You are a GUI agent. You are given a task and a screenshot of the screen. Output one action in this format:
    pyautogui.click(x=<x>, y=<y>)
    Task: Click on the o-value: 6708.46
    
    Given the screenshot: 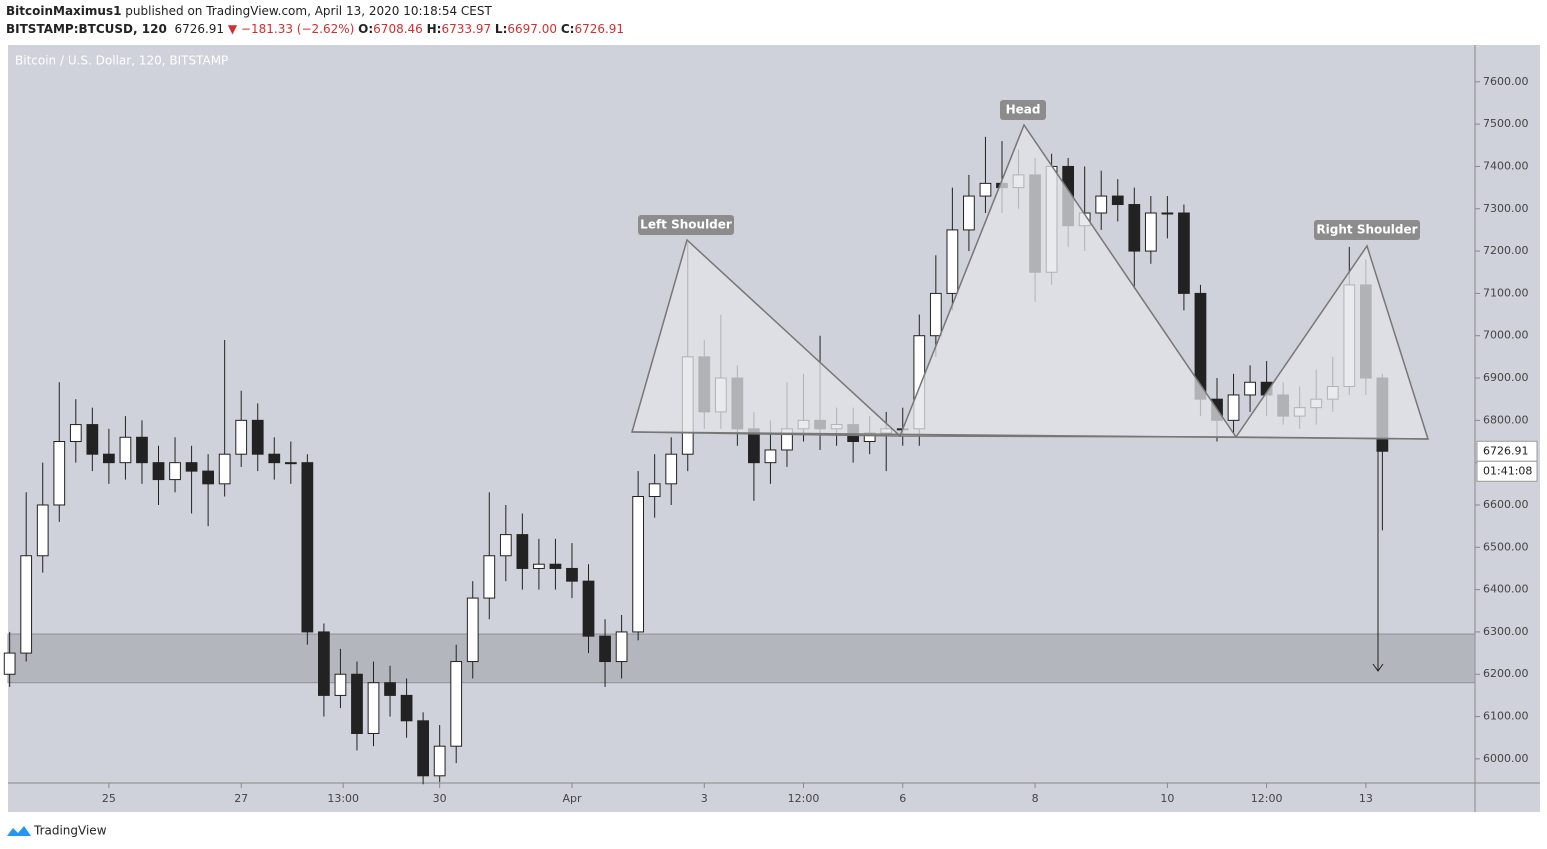 What is the action you would take?
    pyautogui.click(x=398, y=29)
    